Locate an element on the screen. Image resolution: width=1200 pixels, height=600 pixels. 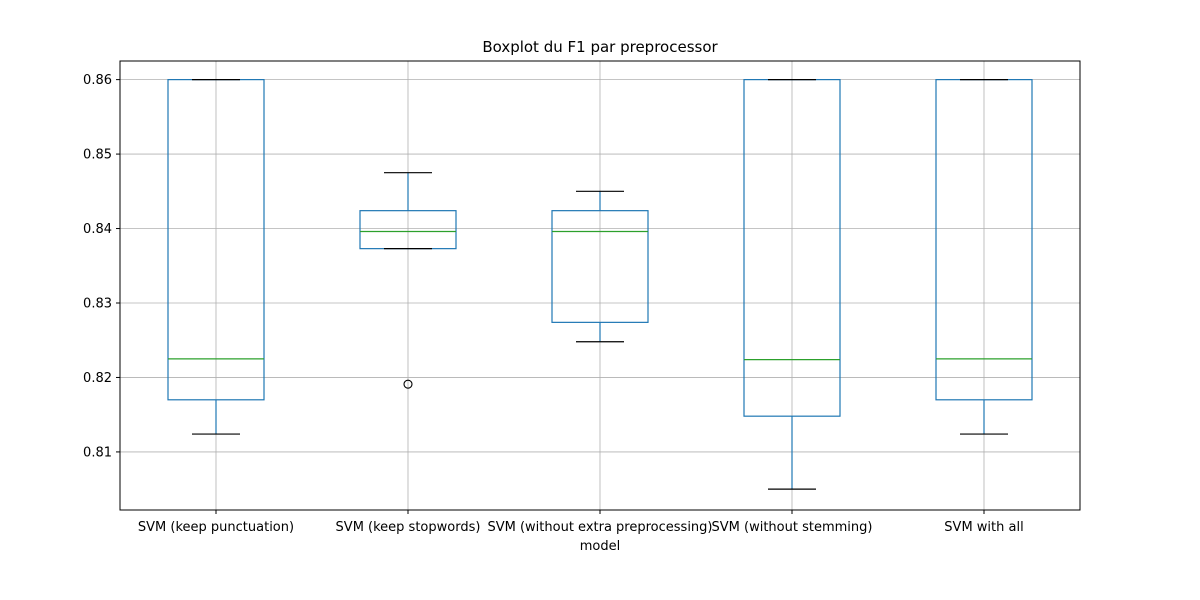
x-tick-label: SVM (keep stopwords) is located at coordinates (408, 527).